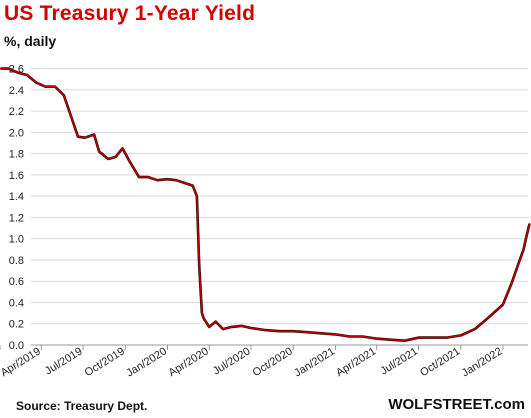 The height and width of the screenshot is (418, 531). Describe the element at coordinates (16, 197) in the screenshot. I see `y-tick-label: 1.4` at that location.